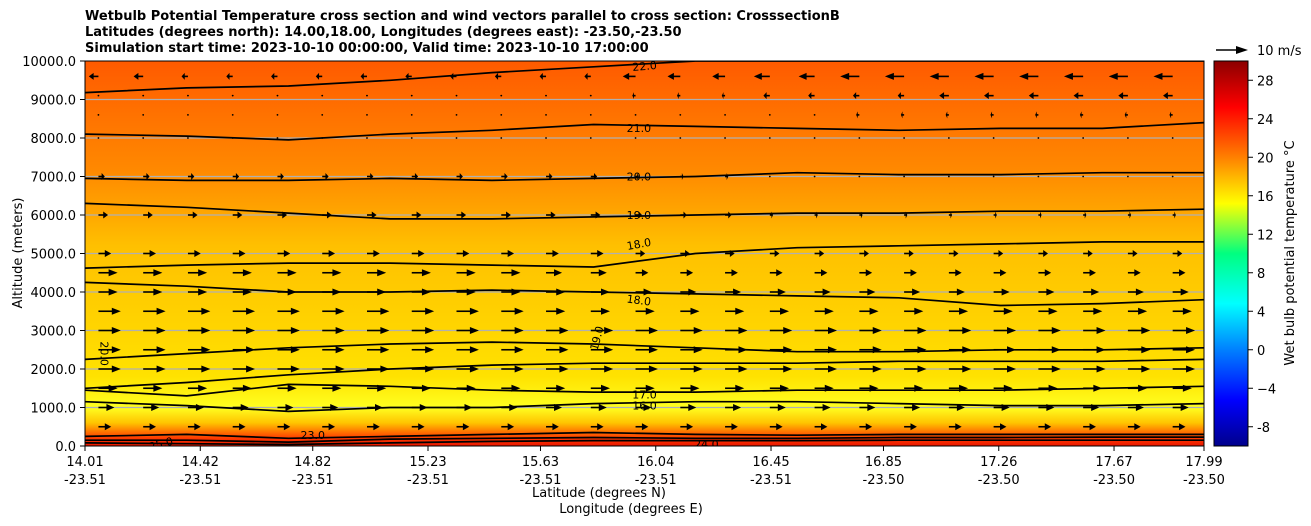 This screenshot has height=526, width=1311. What do you see at coordinates (644, 131) in the screenshot?
I see `contour-line-21.0` at bounding box center [644, 131].